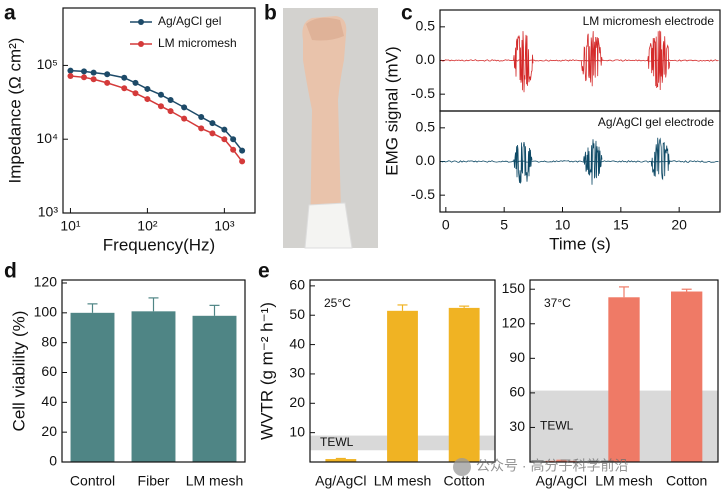 The image size is (728, 496). I want to click on y-axis-label: EMG signal (mV), so click(391, 110).